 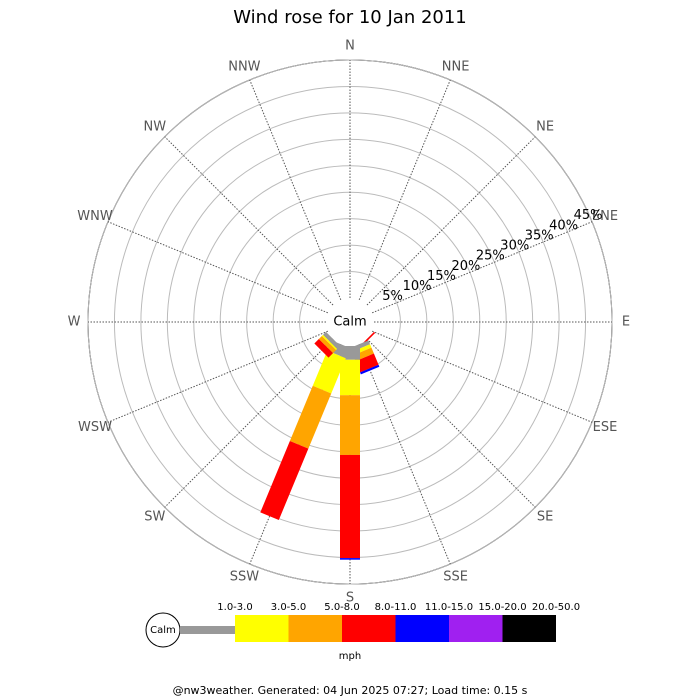 I want to click on direction-label: SW, so click(x=154, y=517).